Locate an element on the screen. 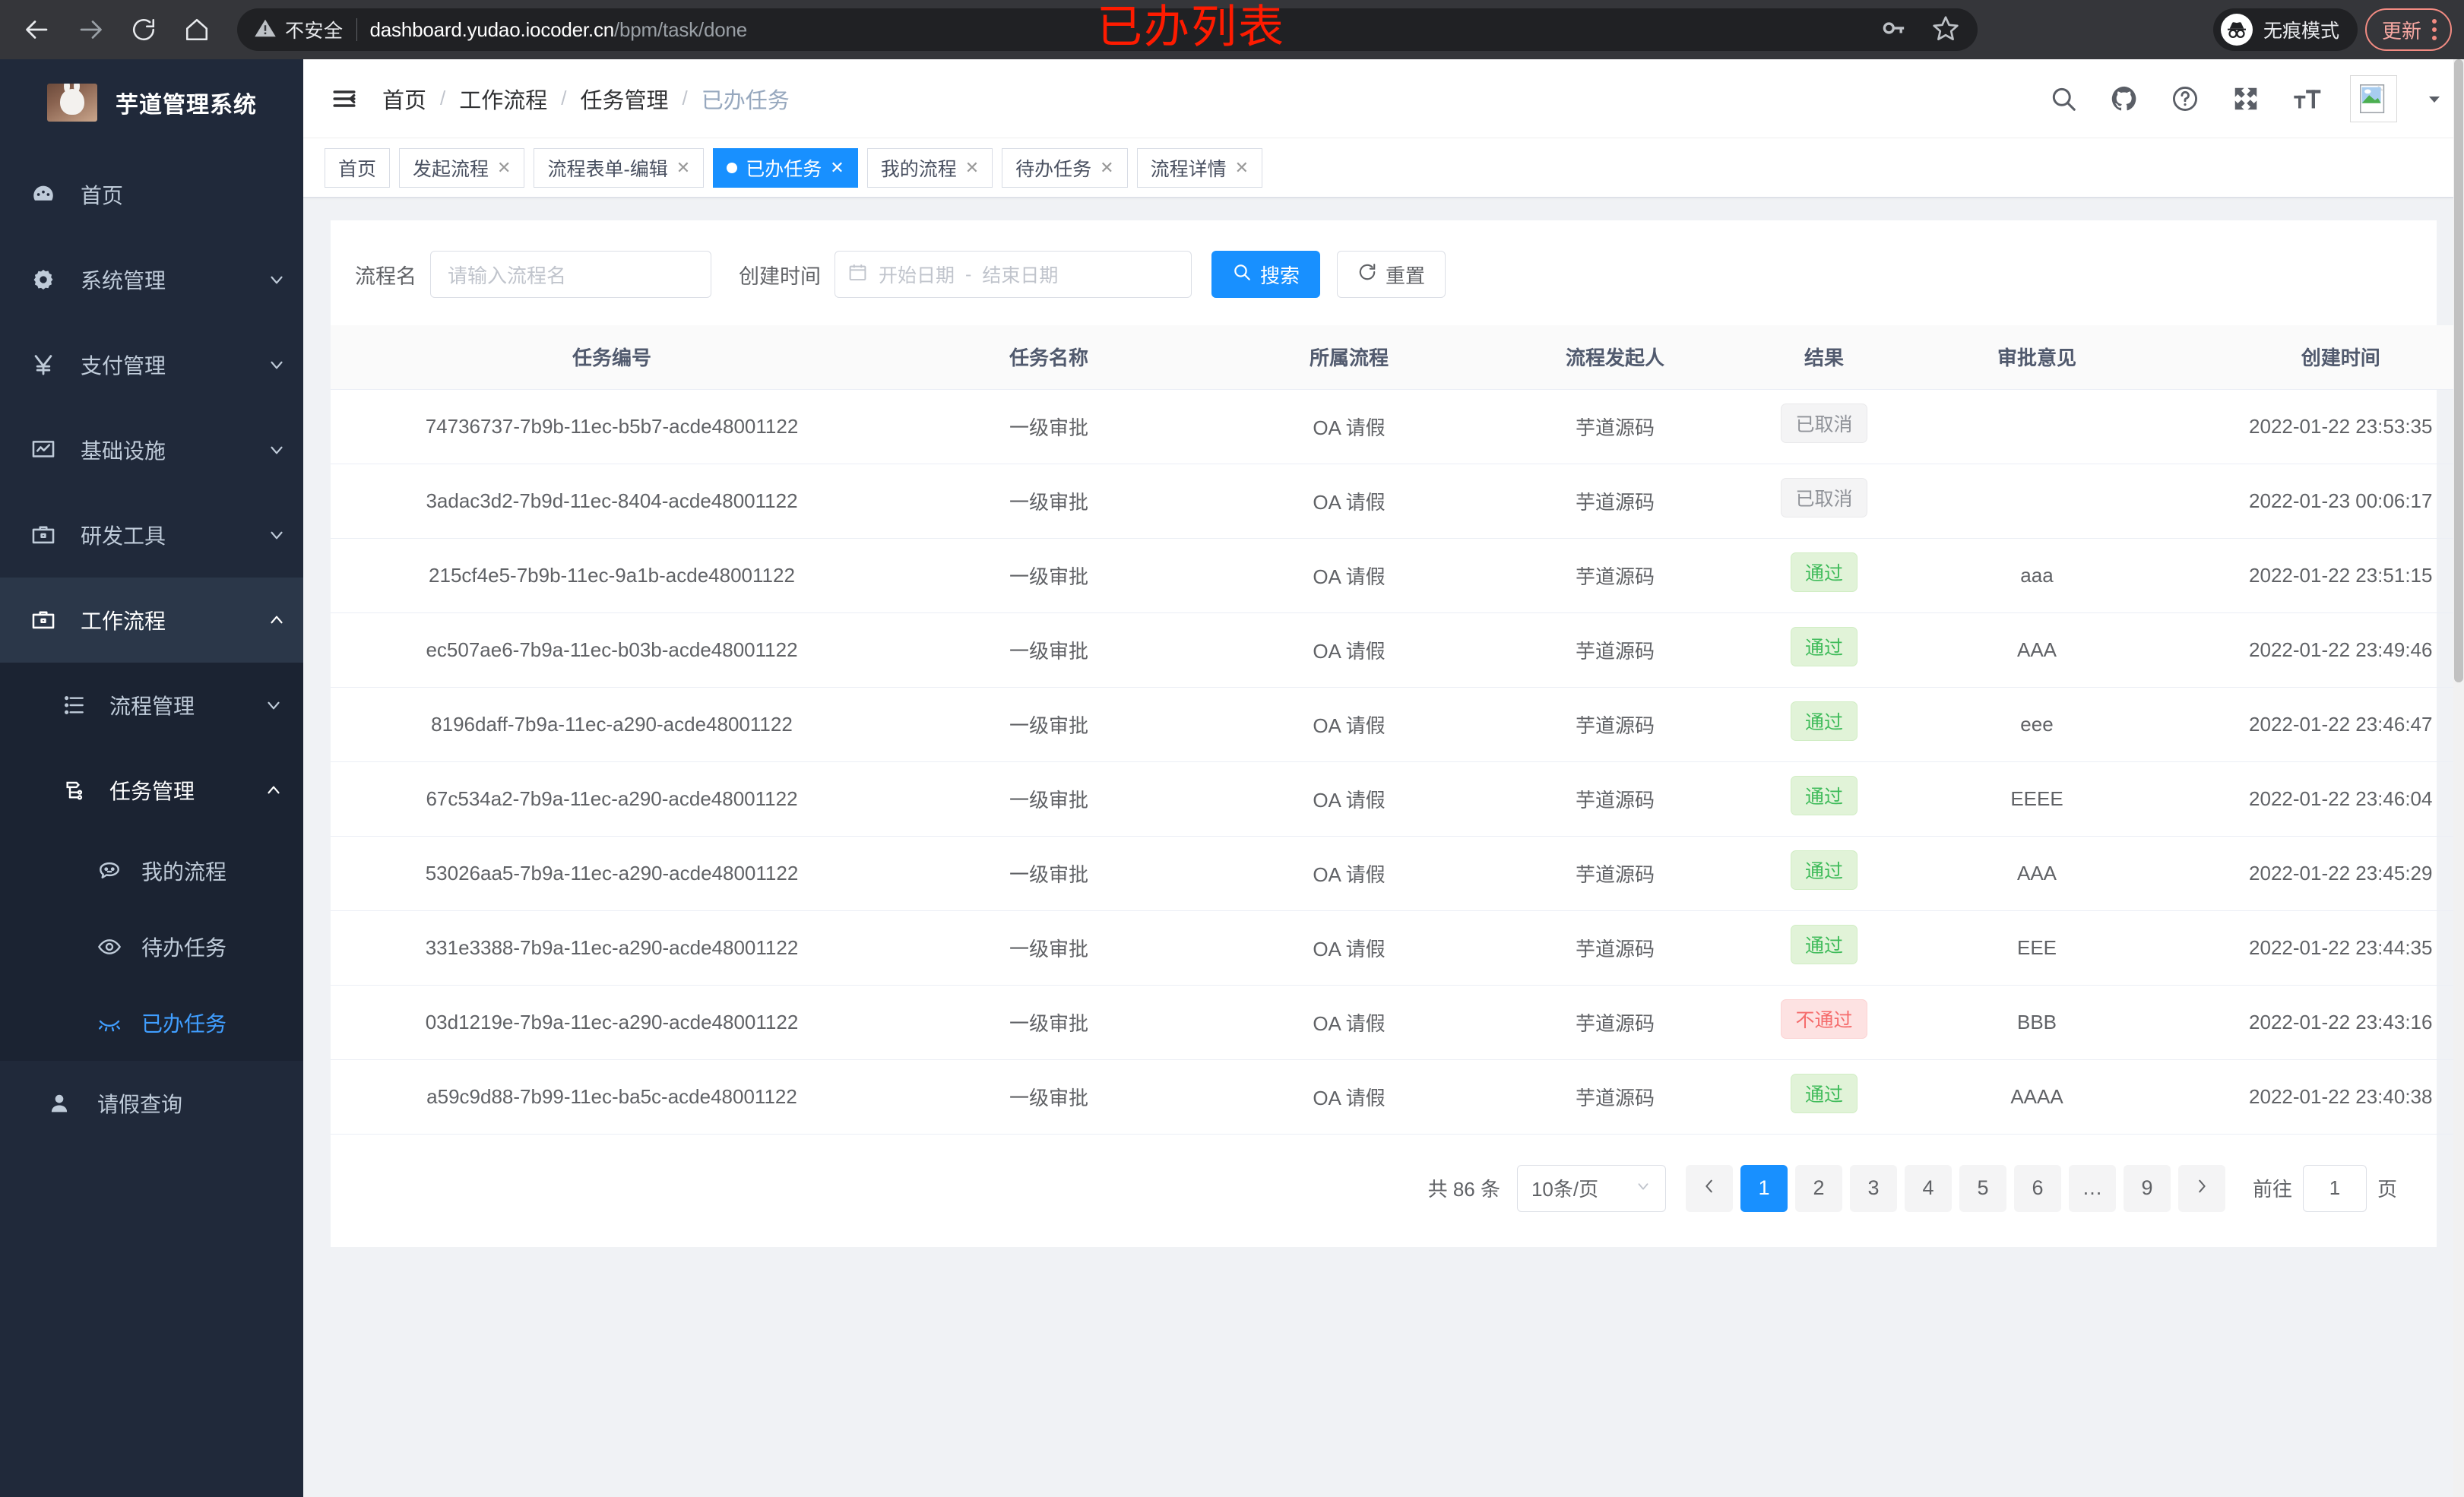 The width and height of the screenshot is (2464, 1497). cell-comment: EEEE is located at coordinates (2037, 799).